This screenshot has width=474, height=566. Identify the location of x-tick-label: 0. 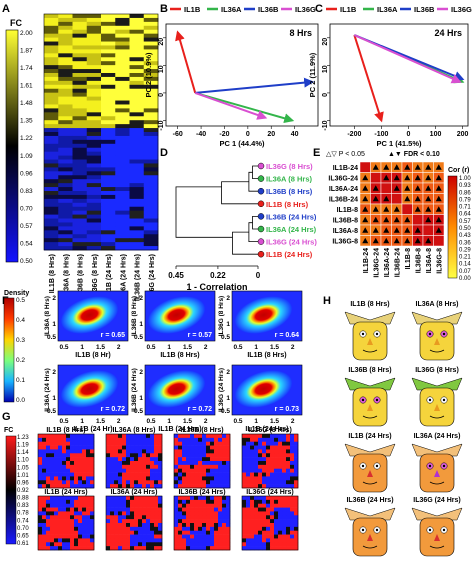
(248, 134).